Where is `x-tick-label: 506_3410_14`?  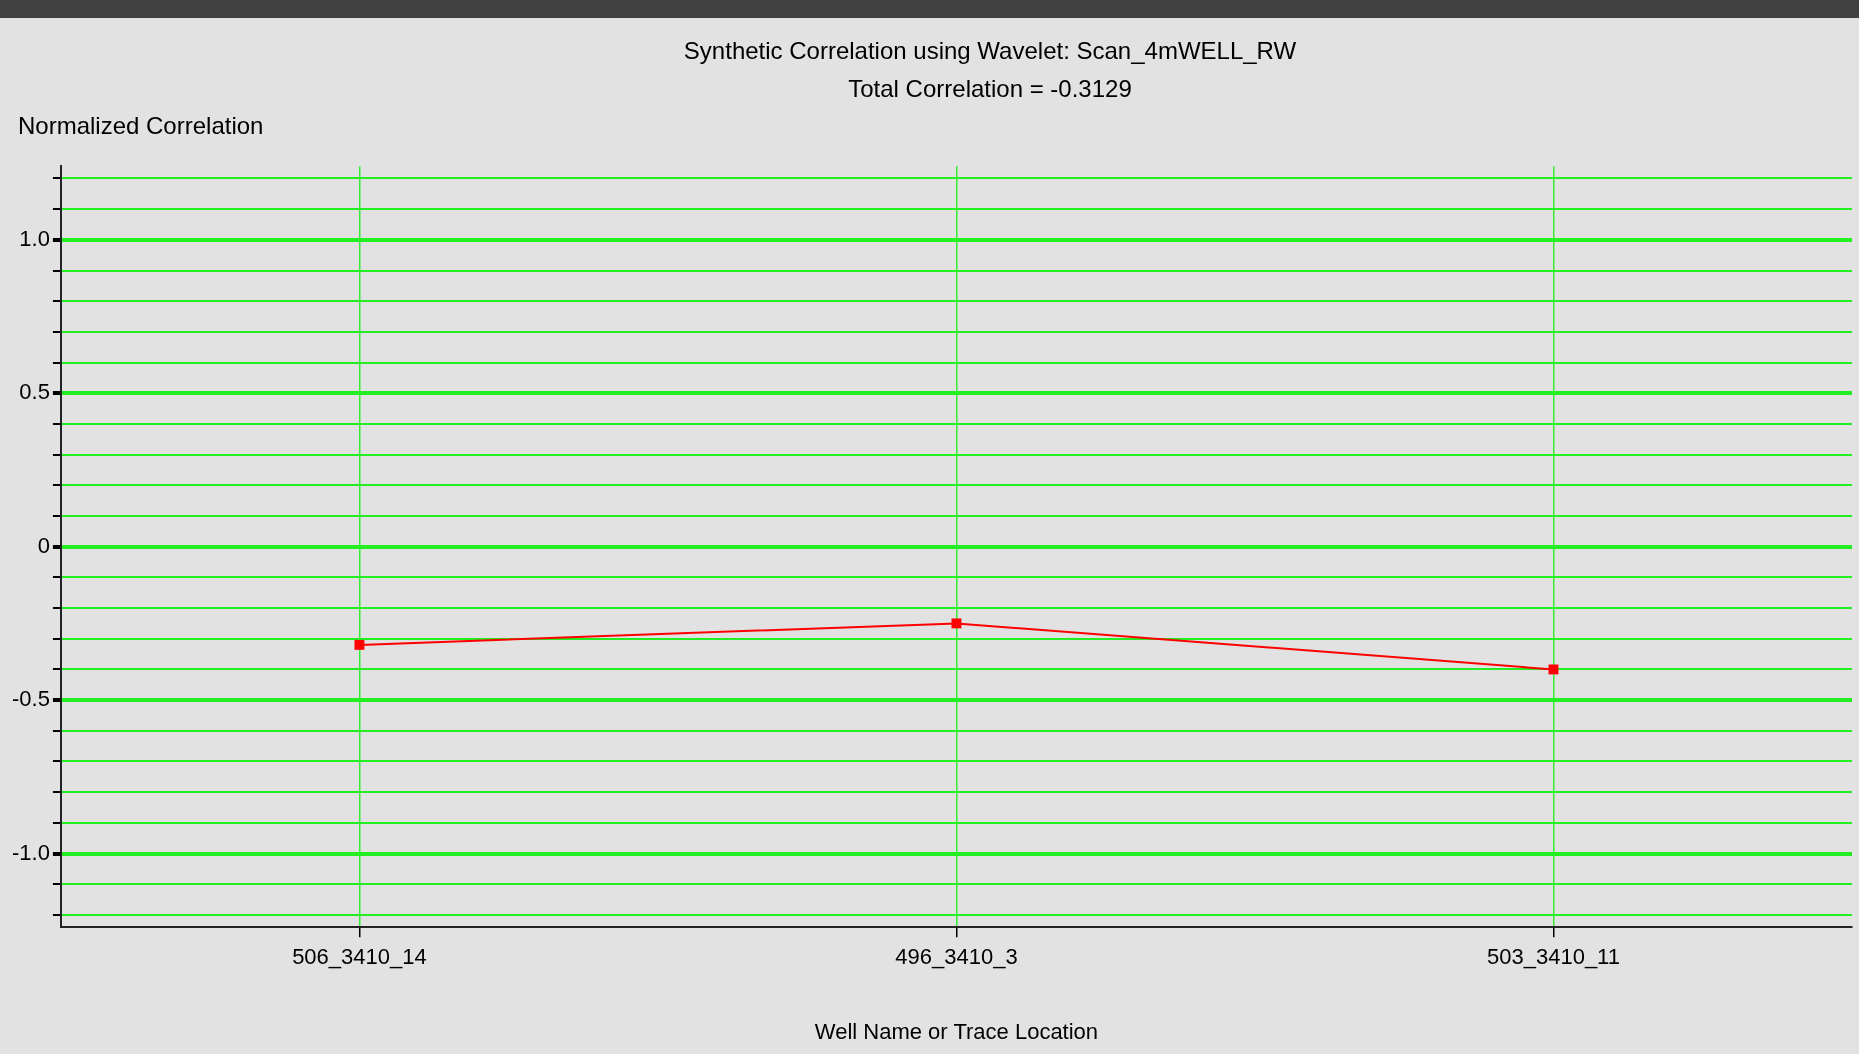
x-tick-label: 506_3410_14 is located at coordinates (359, 957).